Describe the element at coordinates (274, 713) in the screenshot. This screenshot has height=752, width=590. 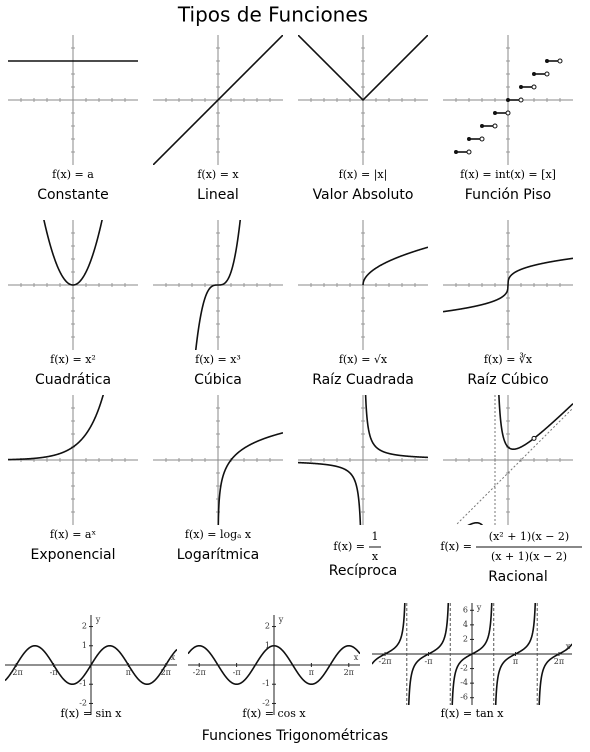
I see `formula: f(x) = cos x` at that location.